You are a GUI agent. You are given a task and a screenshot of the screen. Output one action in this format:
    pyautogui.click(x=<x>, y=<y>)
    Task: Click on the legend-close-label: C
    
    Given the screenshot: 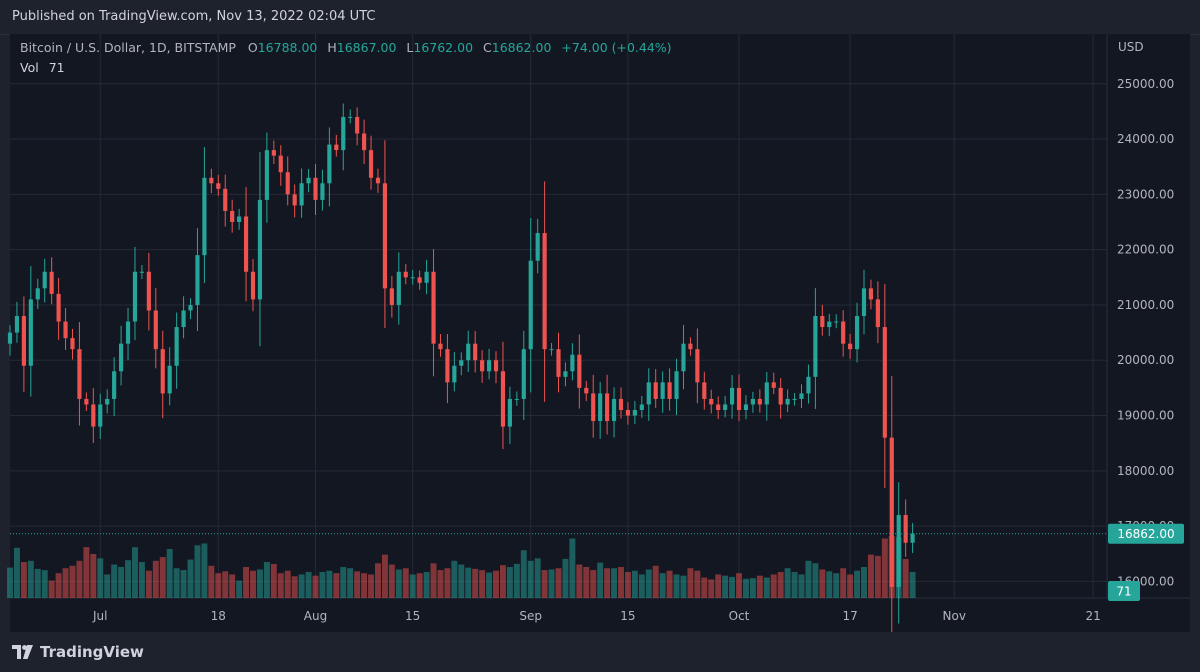 What is the action you would take?
    pyautogui.click(x=487, y=47)
    